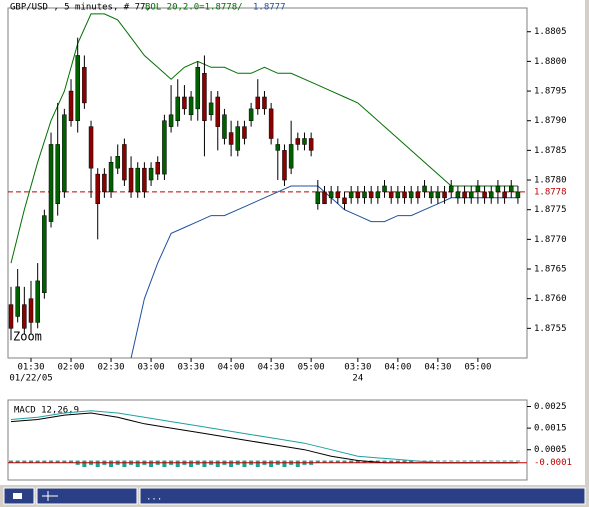 The image size is (589, 507). I want to click on y-tick-label: 1.8780, so click(550, 181).